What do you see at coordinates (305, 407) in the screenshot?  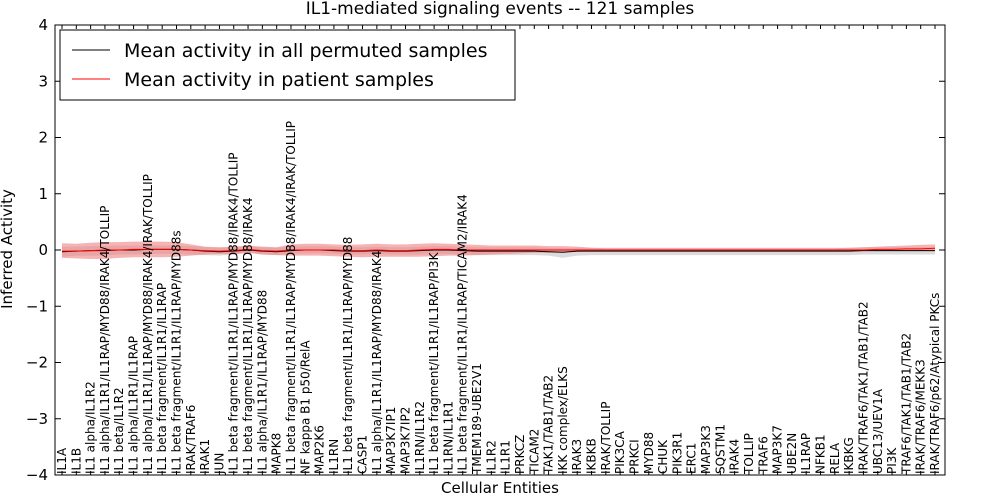 I see `x-tick-label: NF kappa B1 p50/RelA` at bounding box center [305, 407].